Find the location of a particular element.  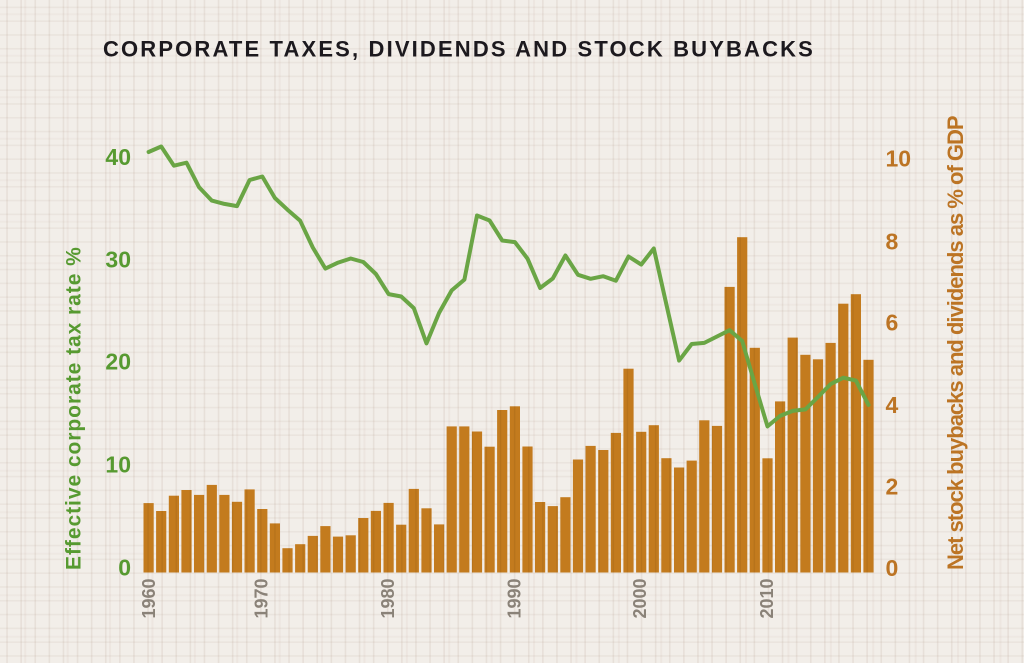

svg-text: 1960 is located at coordinates (149, 599).